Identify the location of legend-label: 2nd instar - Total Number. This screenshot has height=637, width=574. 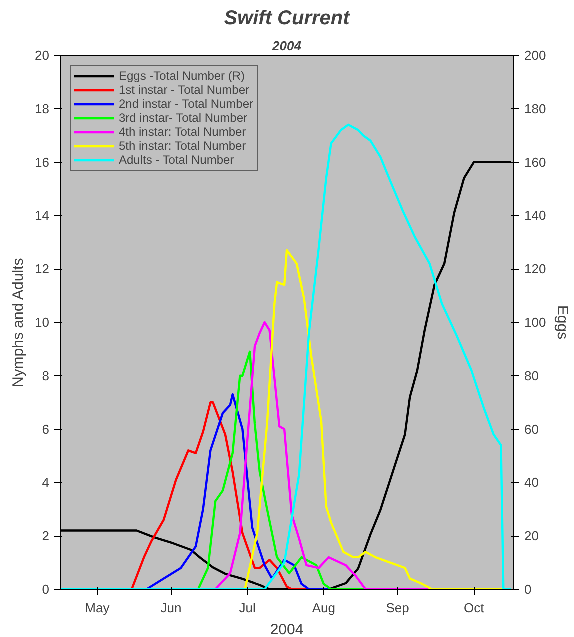
(186, 104).